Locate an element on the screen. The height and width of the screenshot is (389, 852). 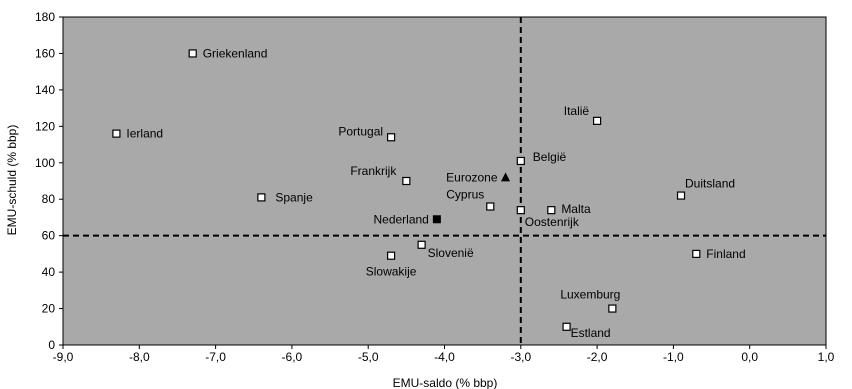
y-tick-label: 180 is located at coordinates (45, 17).